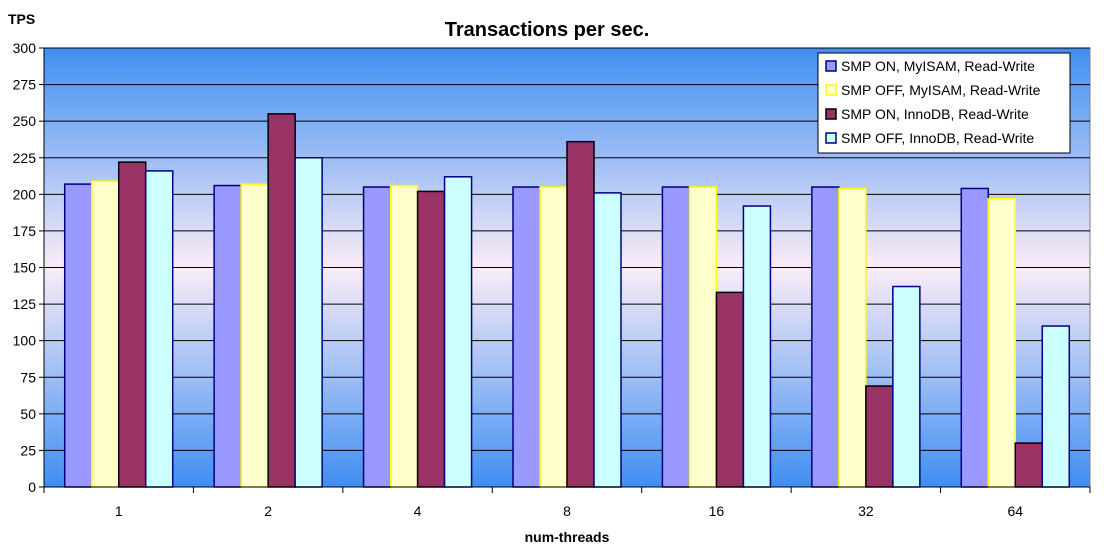  I want to click on y-tick-label: 0, so click(32, 487).